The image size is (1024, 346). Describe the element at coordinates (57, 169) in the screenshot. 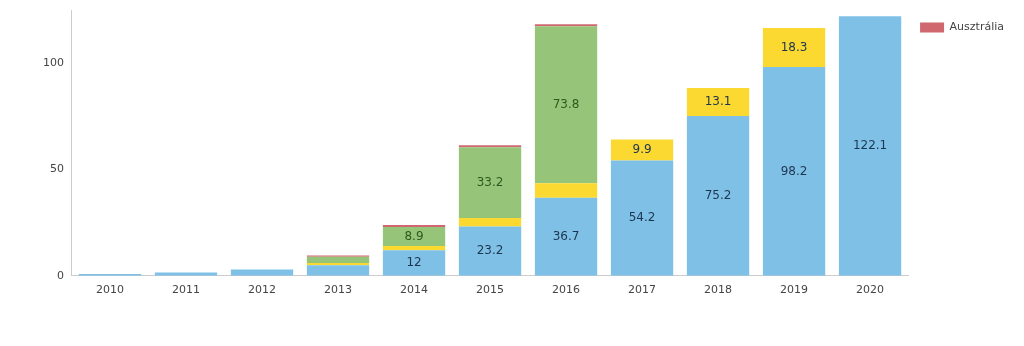

I see `y-tick-label: 50` at that location.